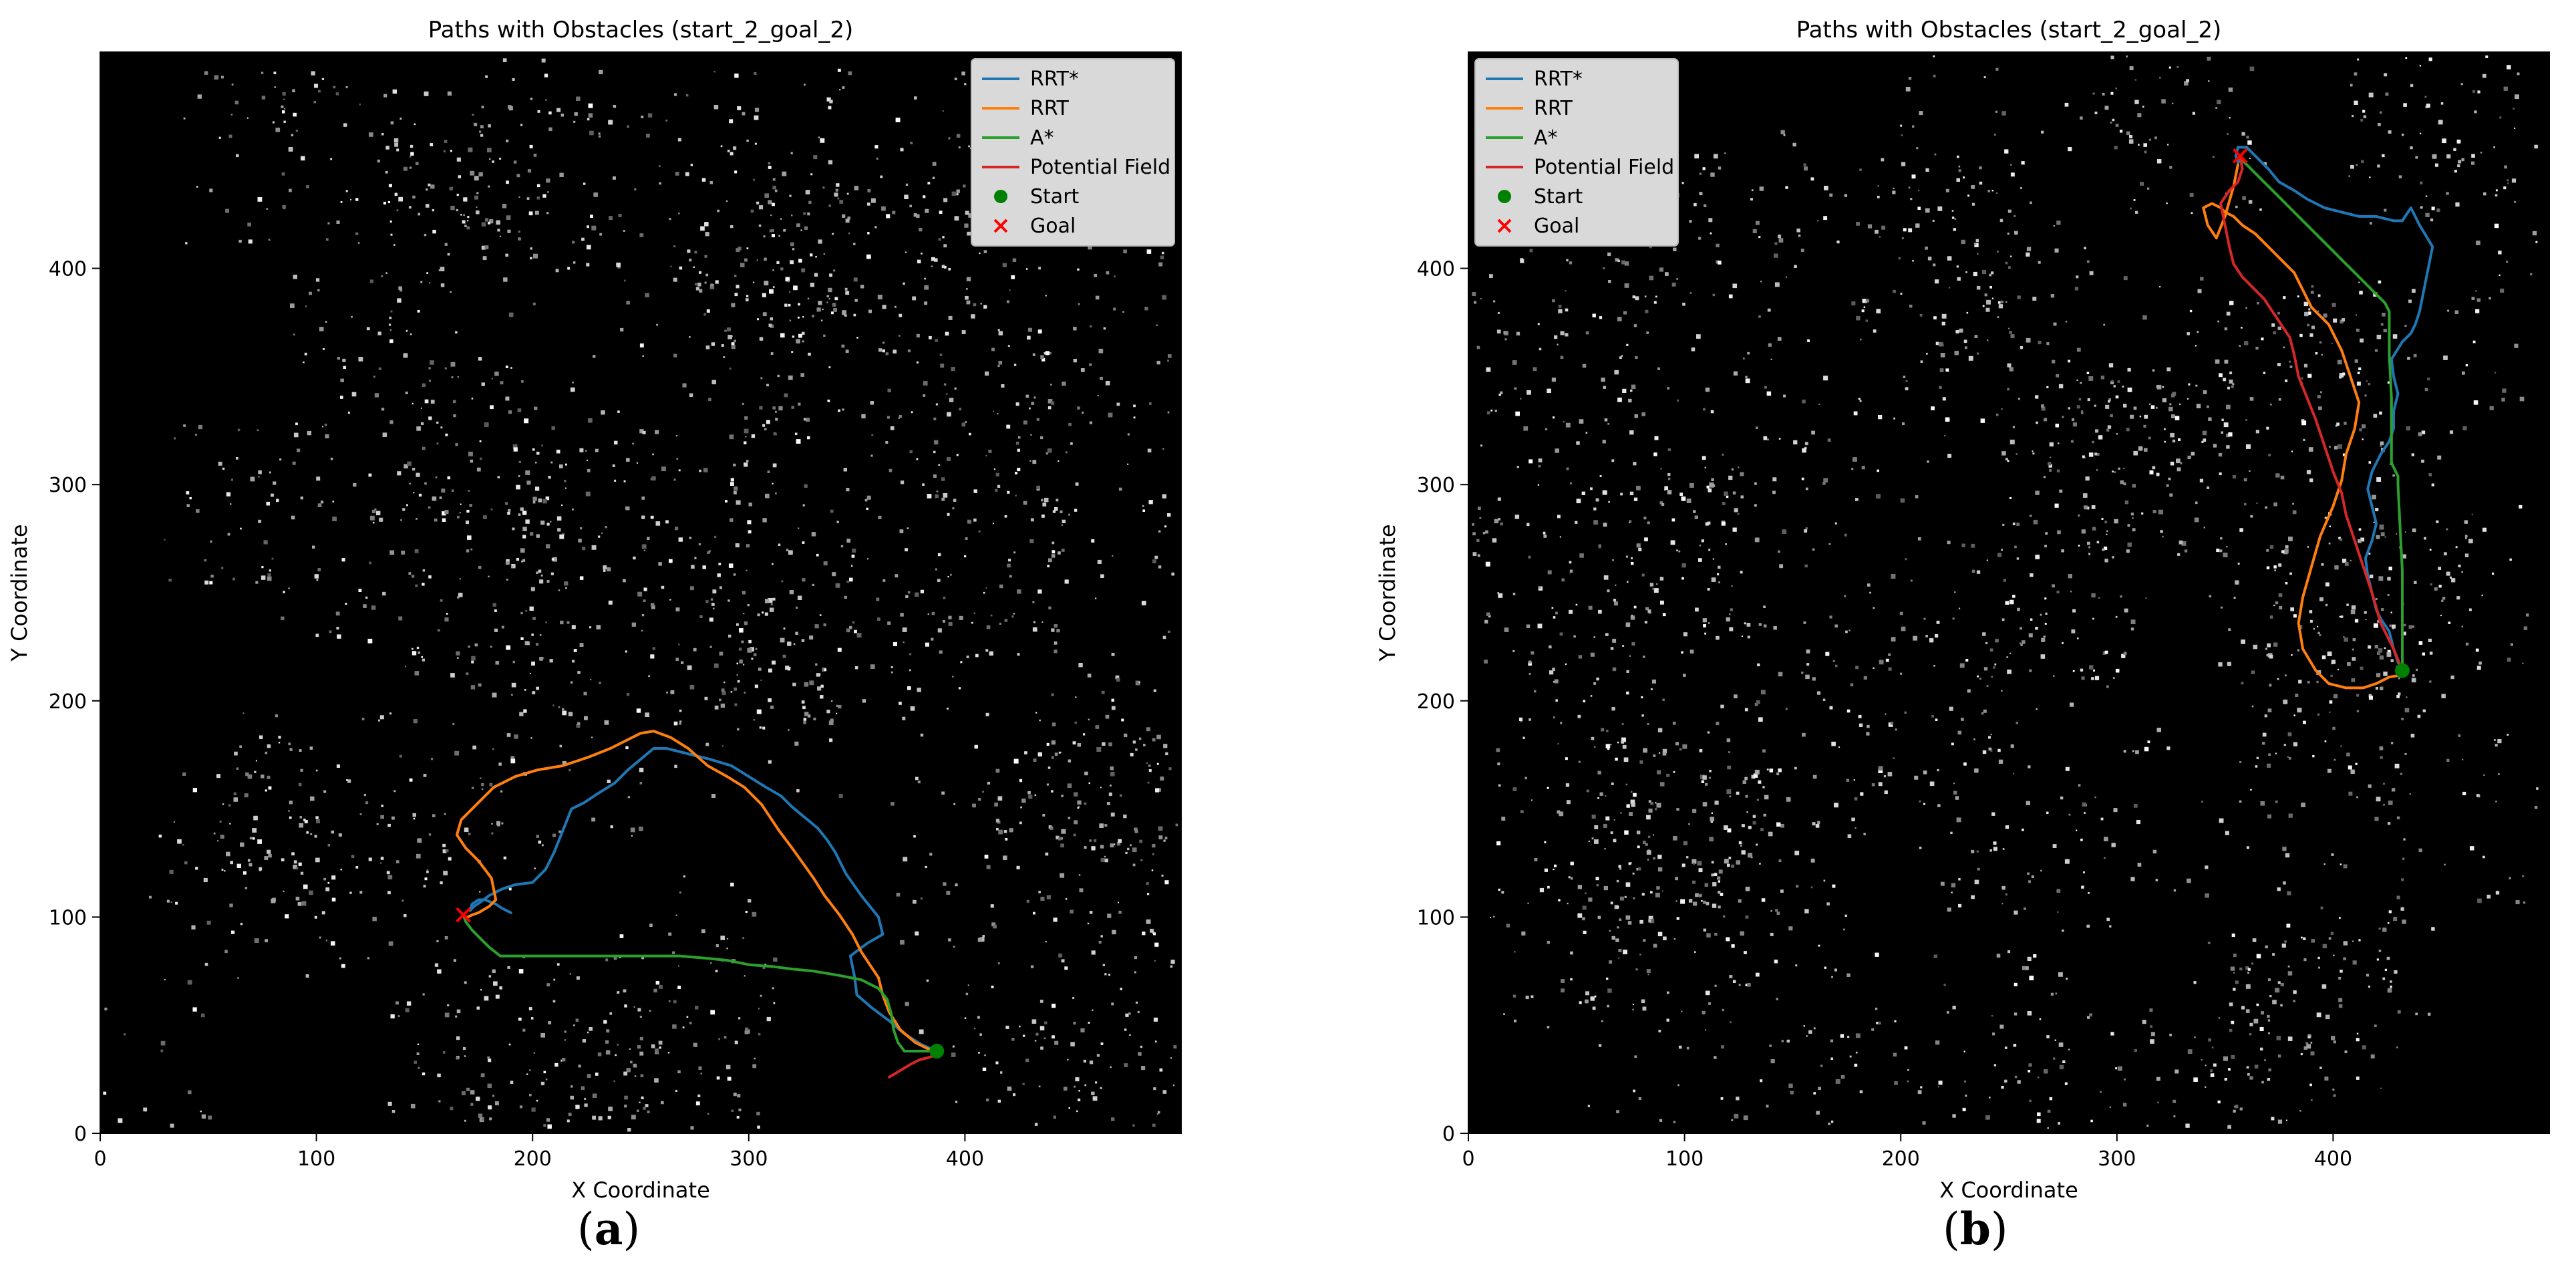 The height and width of the screenshot is (1283, 2576). Describe the element at coordinates (80, 1134) in the screenshot. I see `y-tick-label: 0` at that location.